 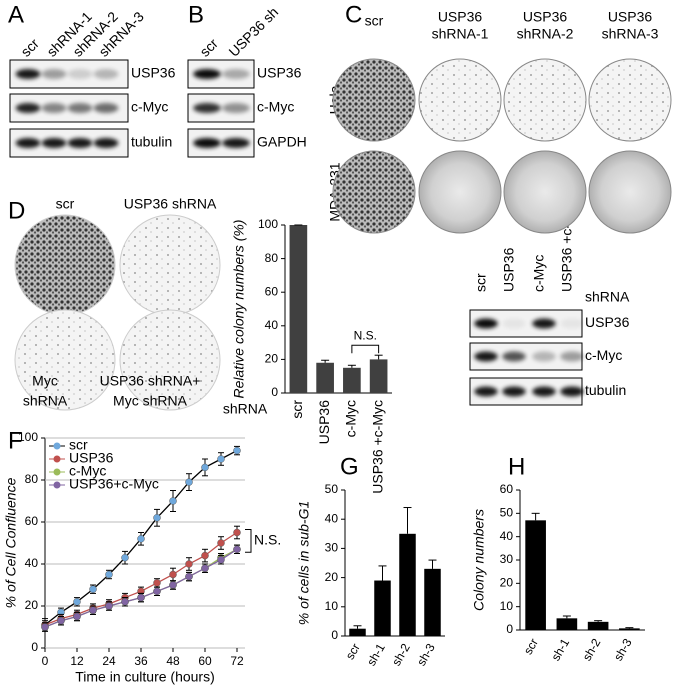 What do you see at coordinates (630, 34) in the screenshot?
I see `column-label: shRNA-3` at bounding box center [630, 34].